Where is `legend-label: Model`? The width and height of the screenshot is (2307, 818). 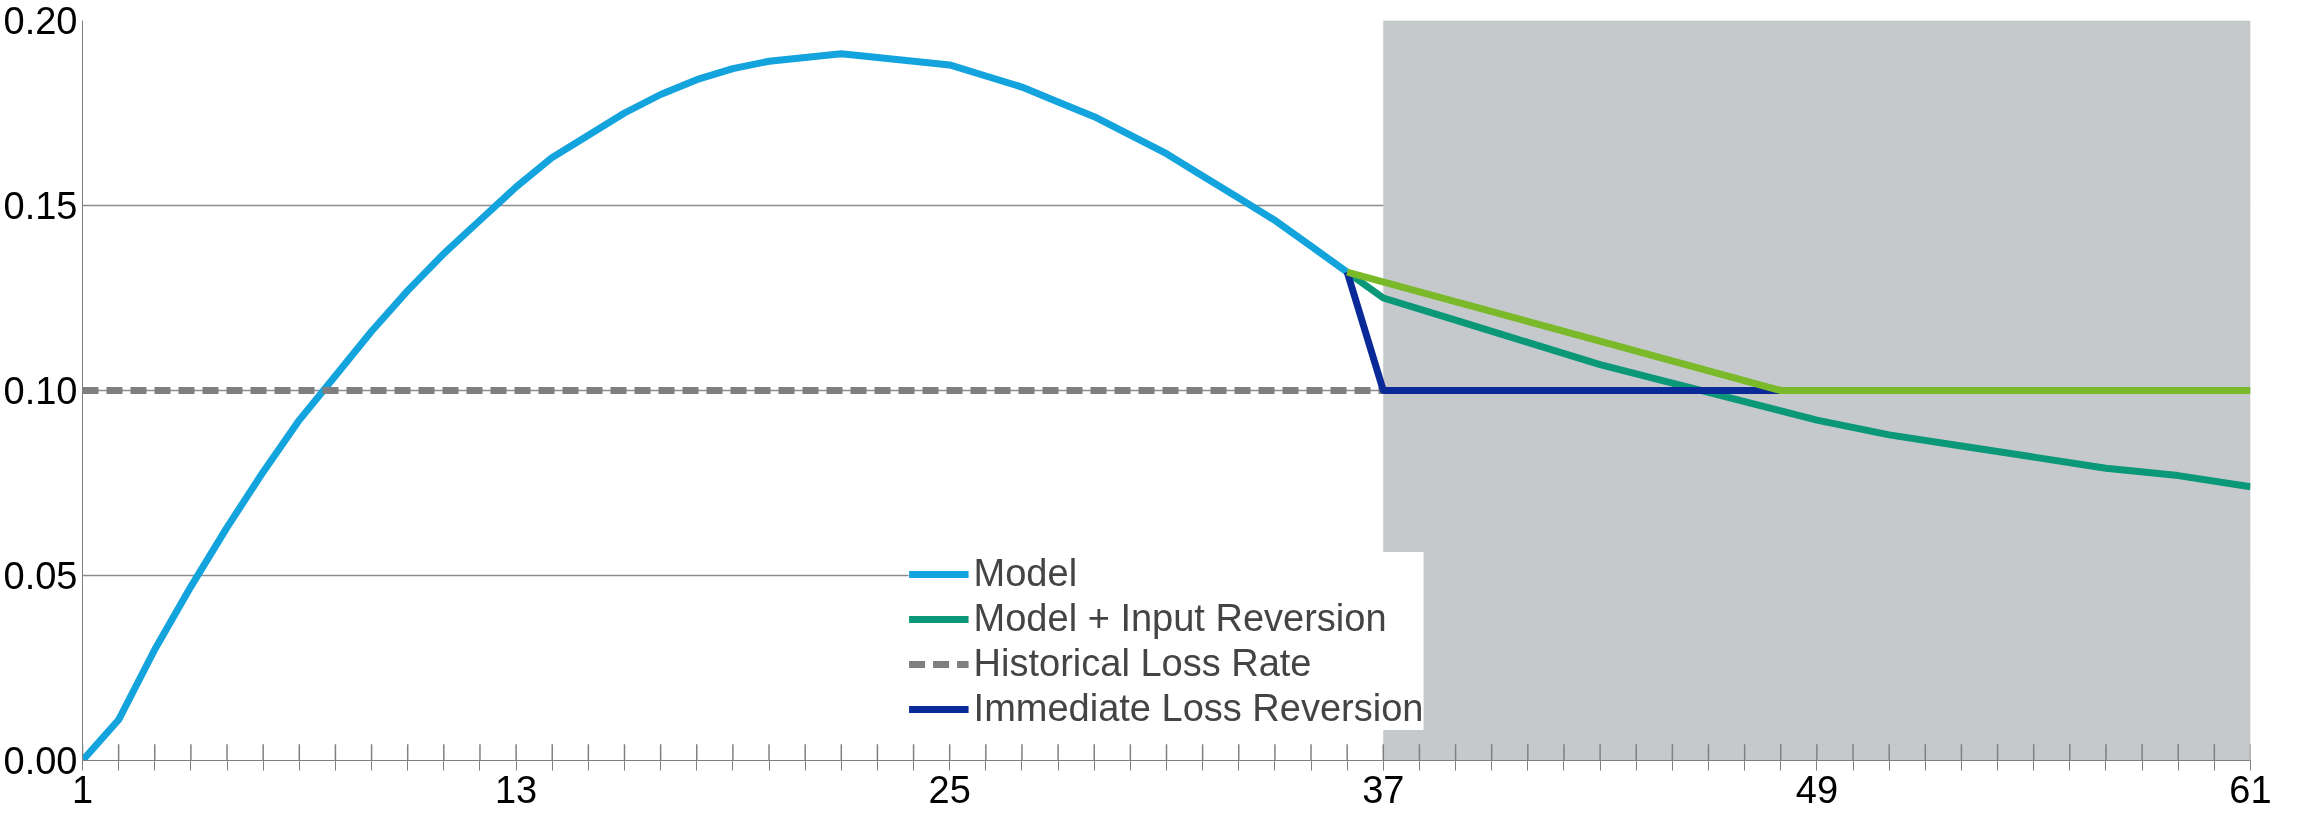 legend-label: Model is located at coordinates (1025, 573).